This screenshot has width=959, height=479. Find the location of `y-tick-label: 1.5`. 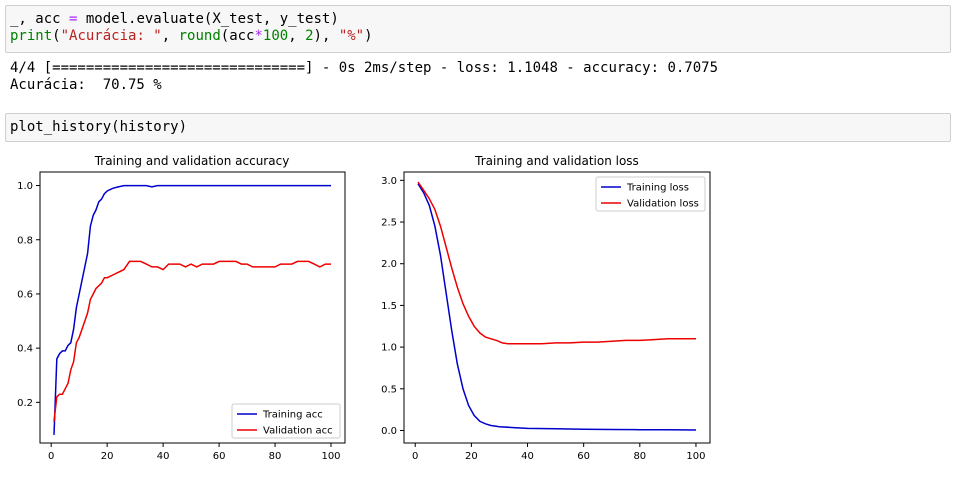

y-tick-label: 1.5 is located at coordinates (389, 306).